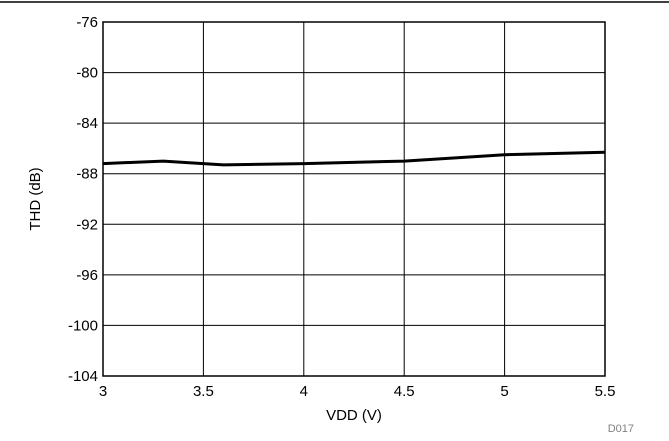 Image resolution: width=669 pixels, height=441 pixels. Describe the element at coordinates (621, 429) in the screenshot. I see `figure-code: D017` at that location.